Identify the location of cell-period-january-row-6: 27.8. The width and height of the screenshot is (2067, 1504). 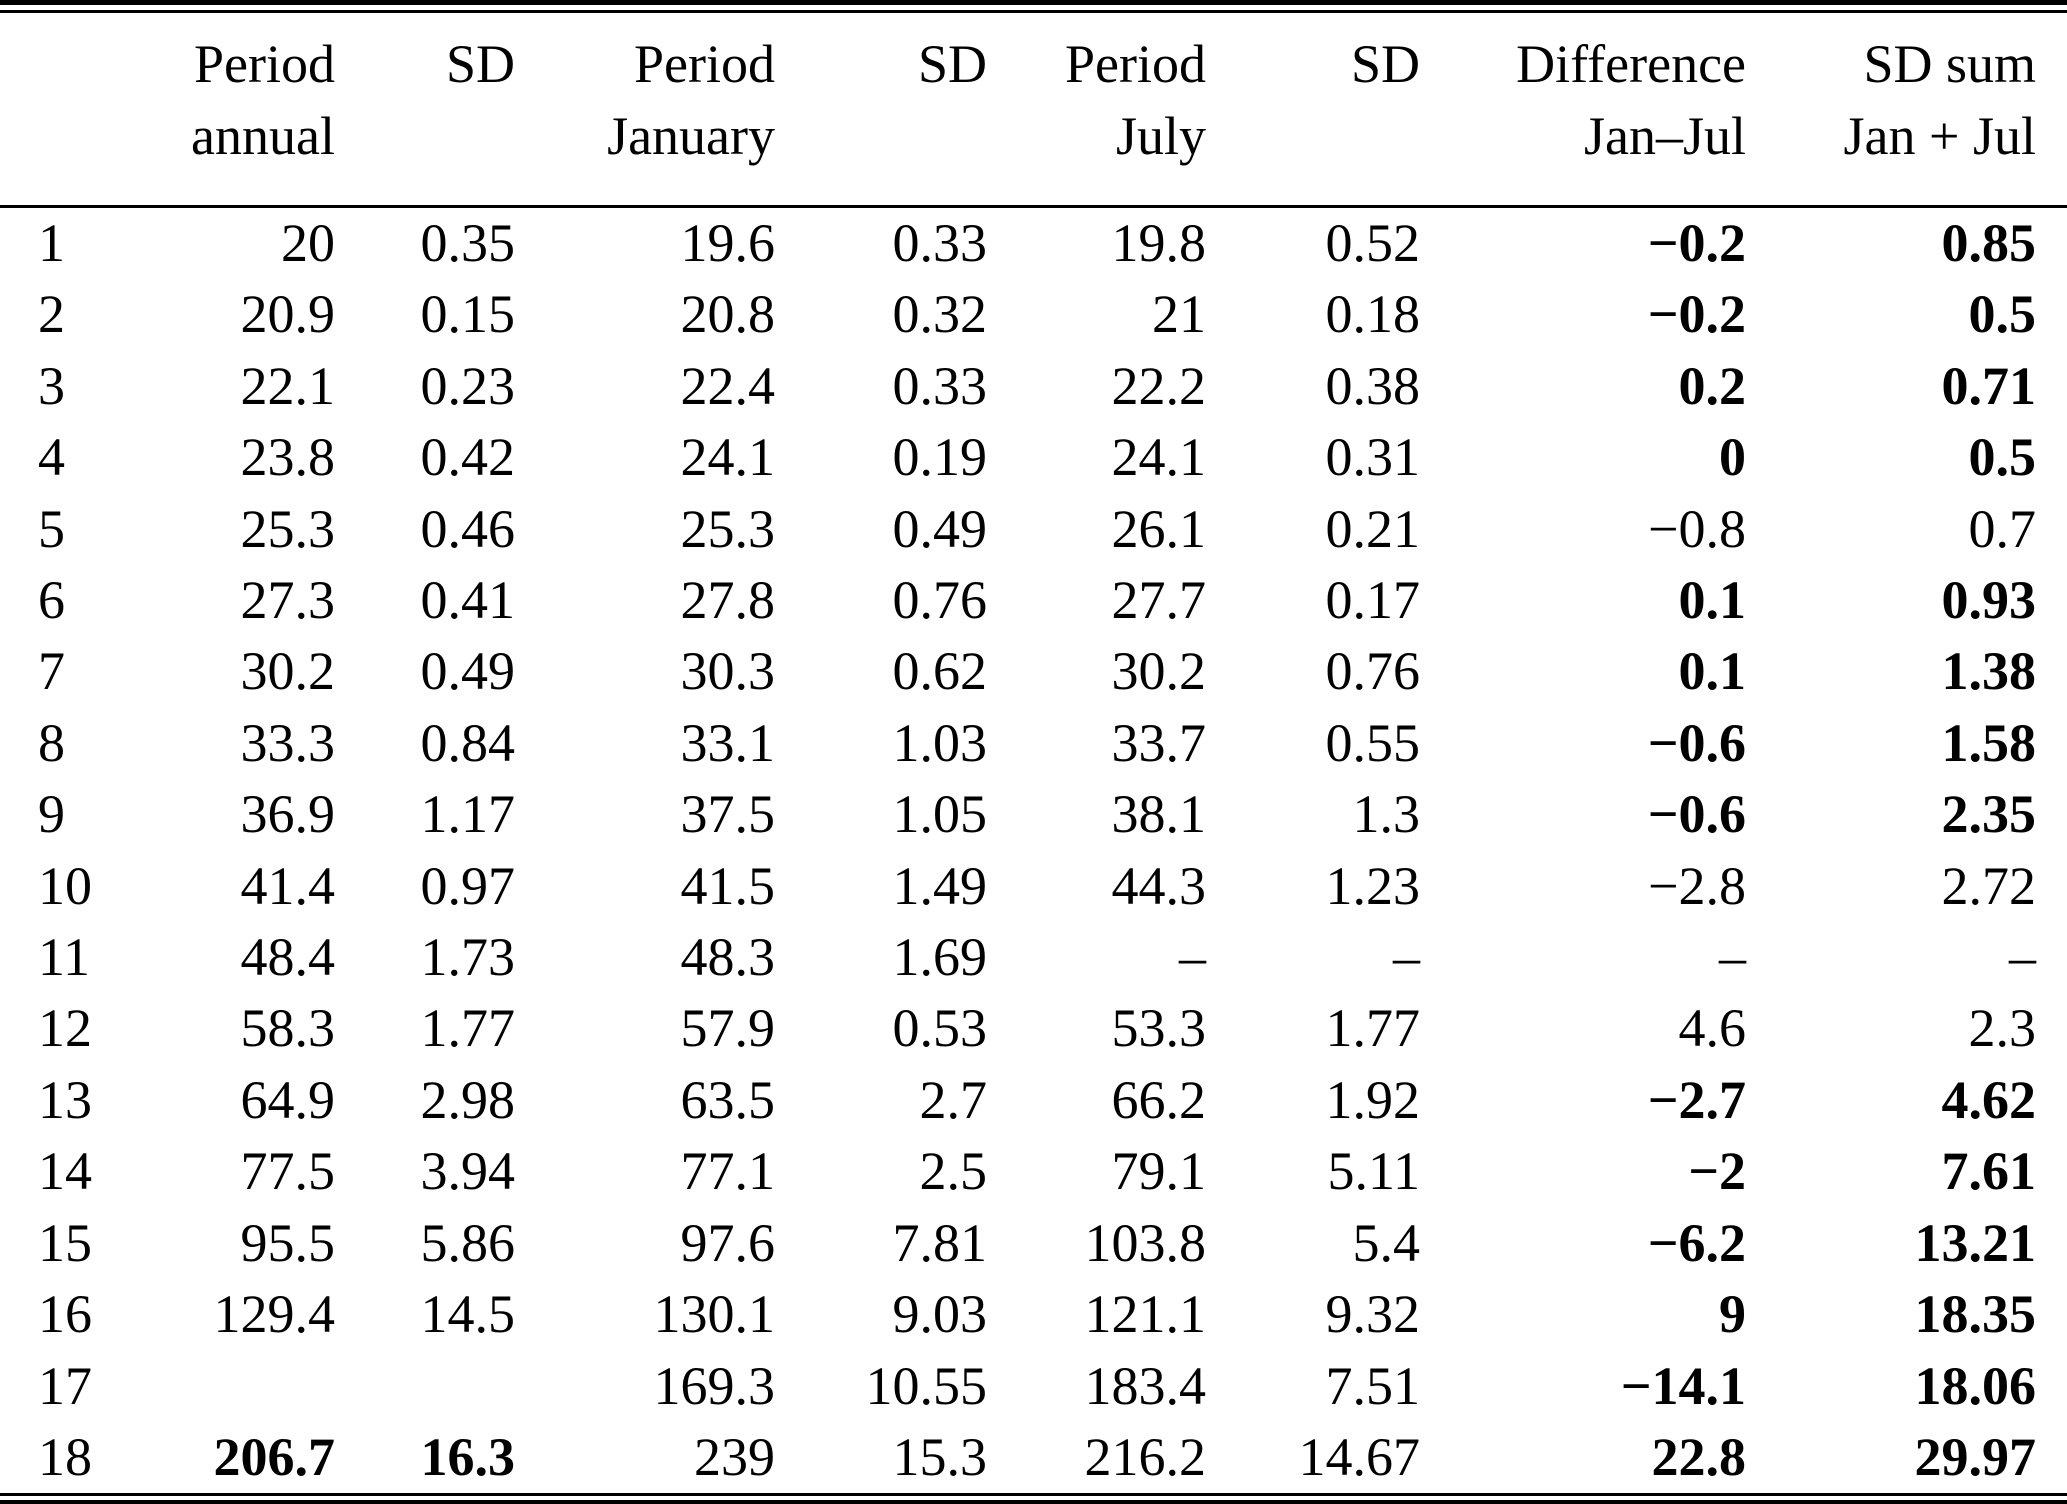
(728, 600).